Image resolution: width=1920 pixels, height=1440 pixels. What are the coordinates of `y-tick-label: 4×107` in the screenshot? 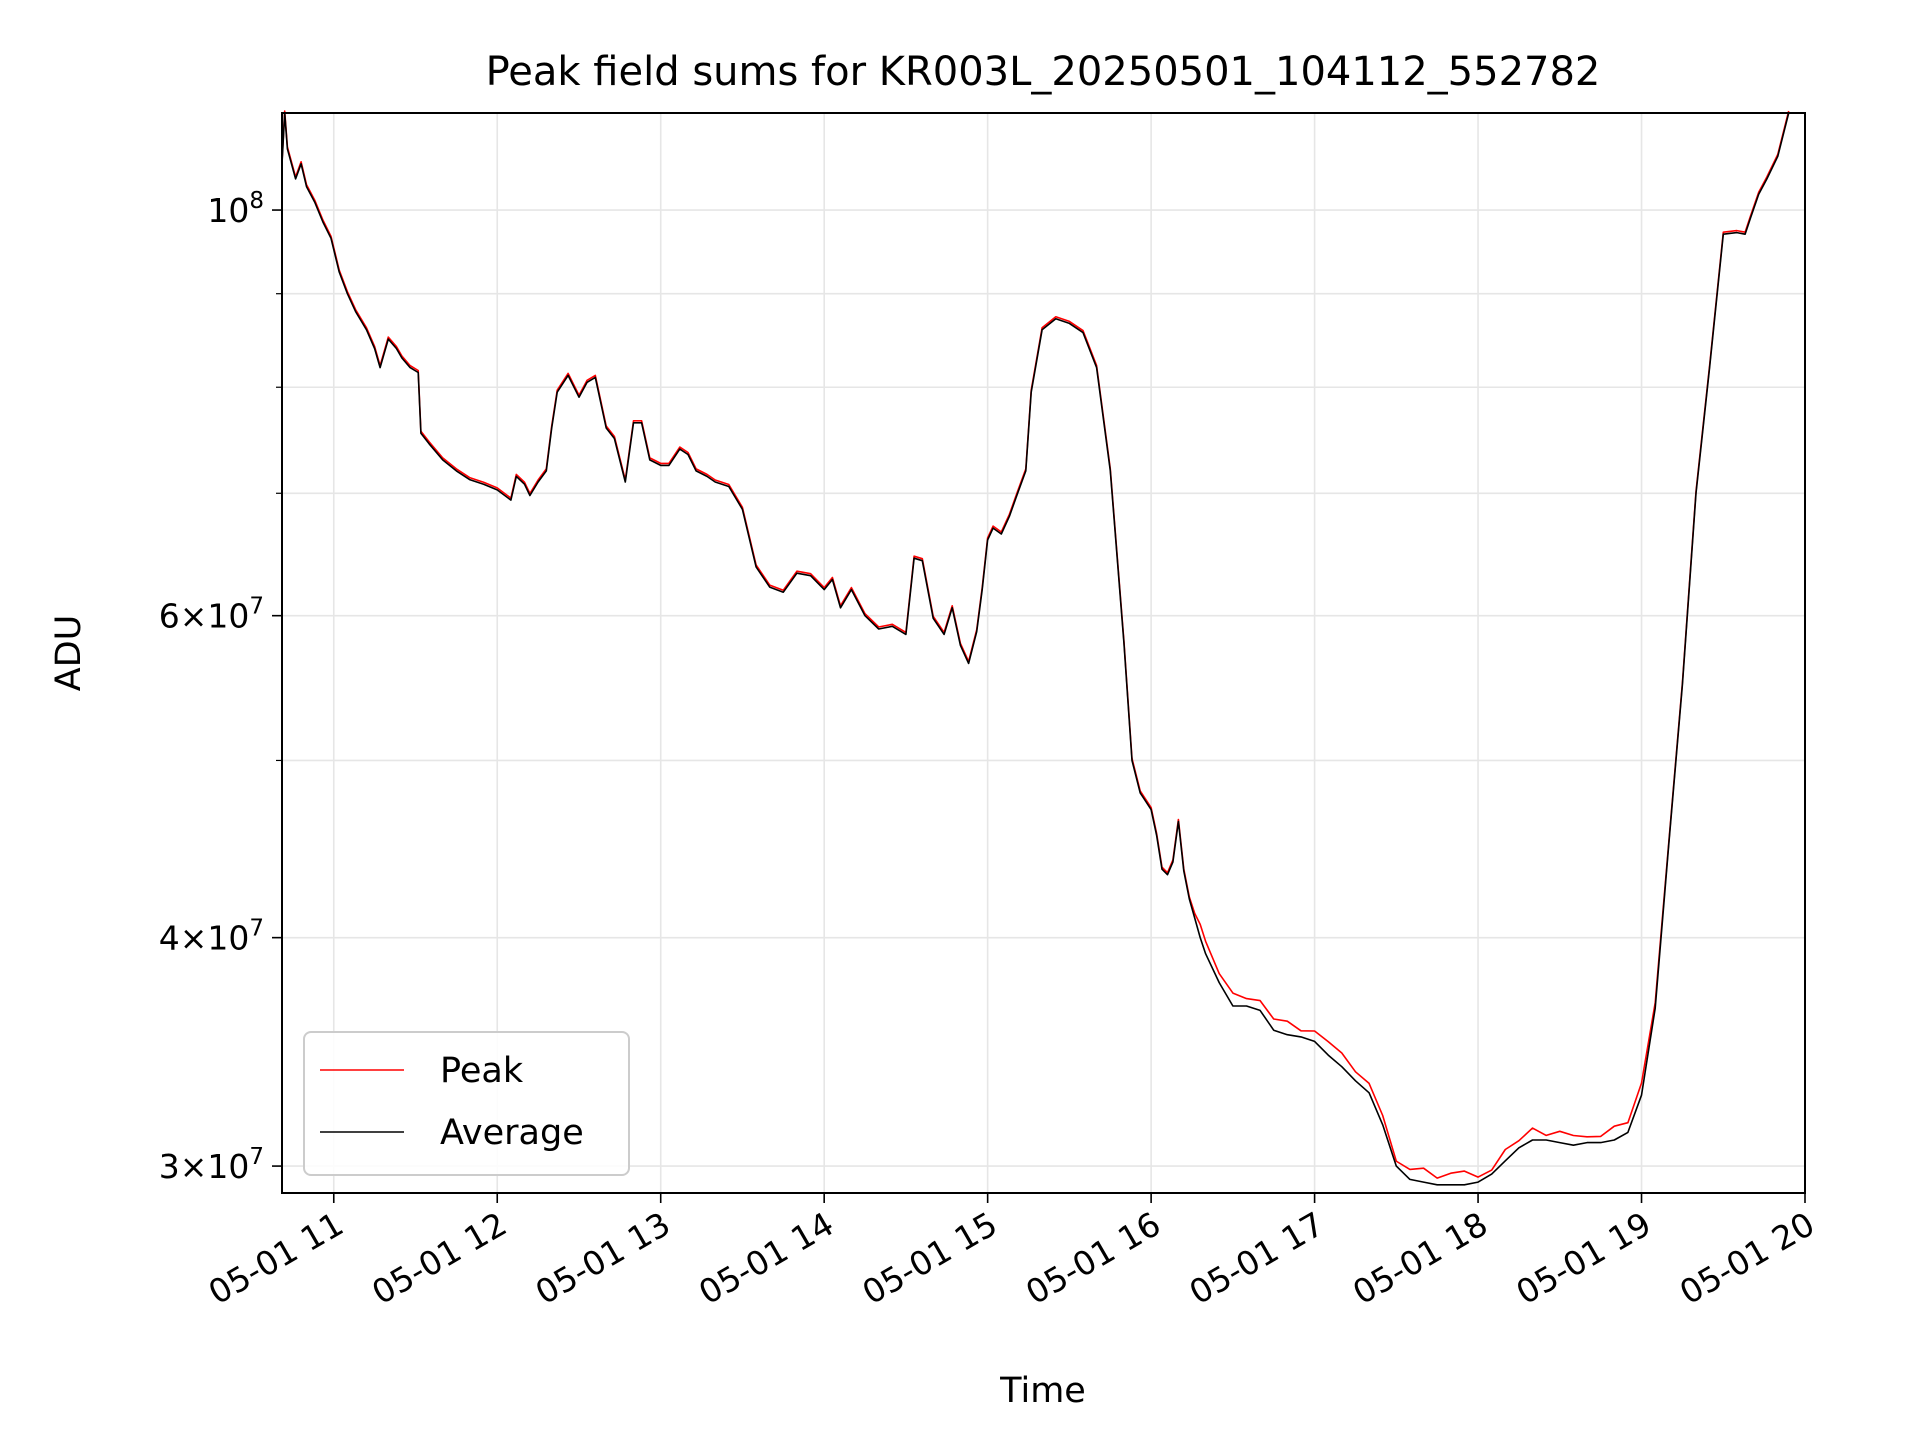 It's located at (211, 937).